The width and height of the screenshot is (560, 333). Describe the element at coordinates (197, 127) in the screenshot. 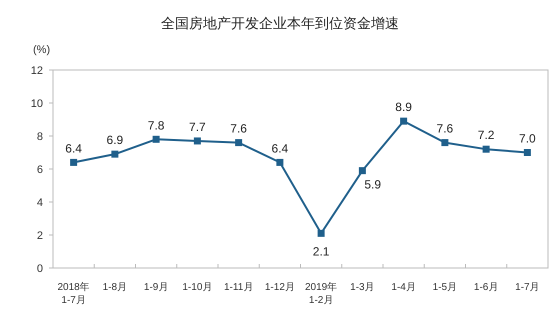

I see `data-label: 7.7` at that location.